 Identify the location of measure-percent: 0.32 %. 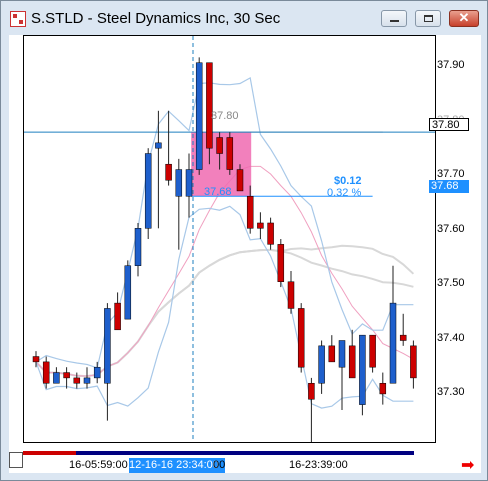
(344, 193).